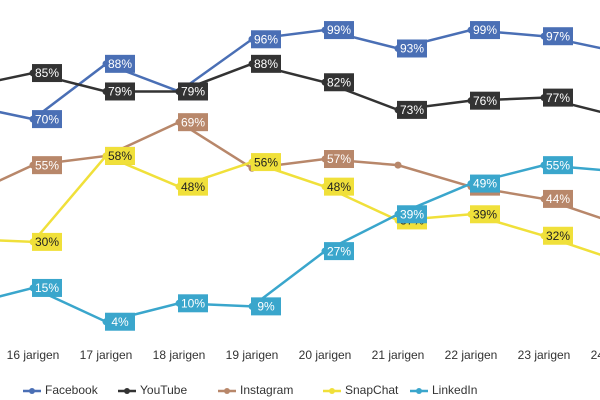 The image size is (600, 400). Describe the element at coordinates (300, 88) in the screenshot. I see `series-line` at that location.